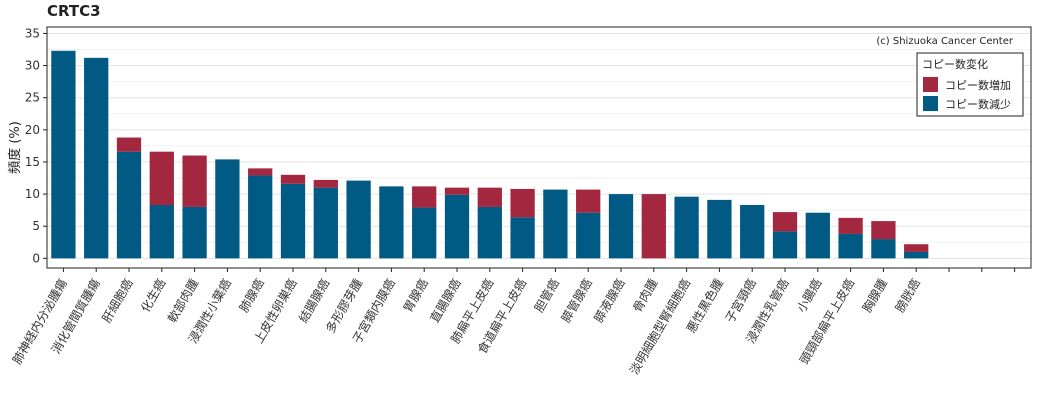 The width and height of the screenshot is (1039, 400). I want to click on legend-label: コピー数増加, so click(978, 85).